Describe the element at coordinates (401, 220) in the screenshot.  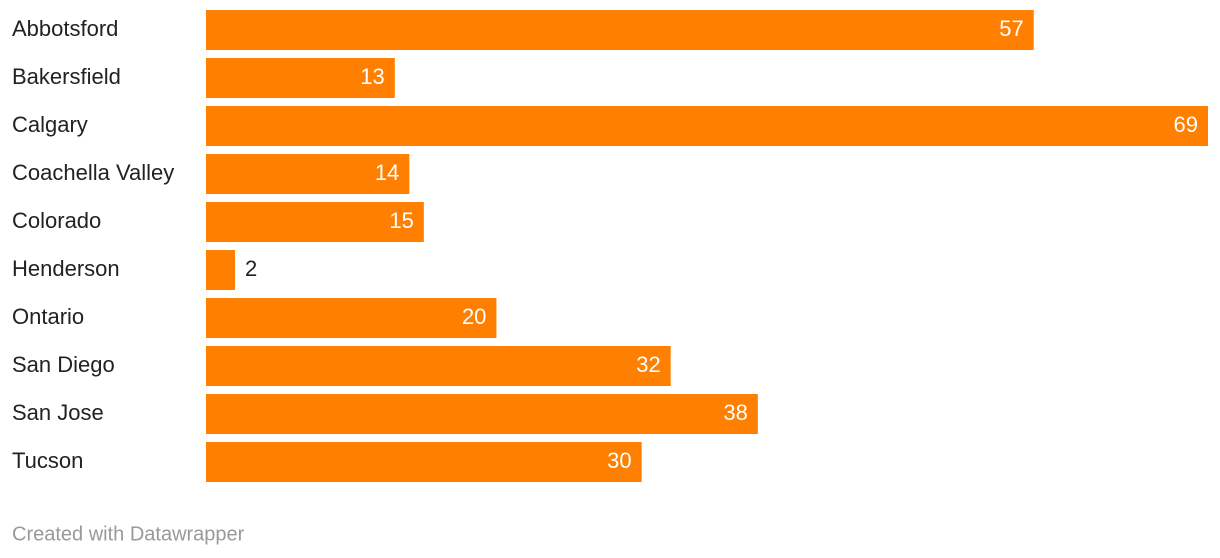
I see `value-label: 15` at that location.